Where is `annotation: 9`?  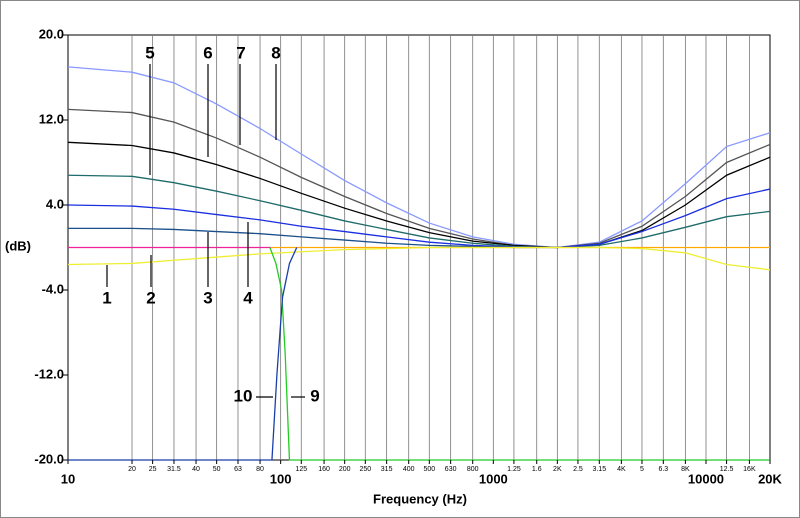
annotation: 9 is located at coordinates (314, 395).